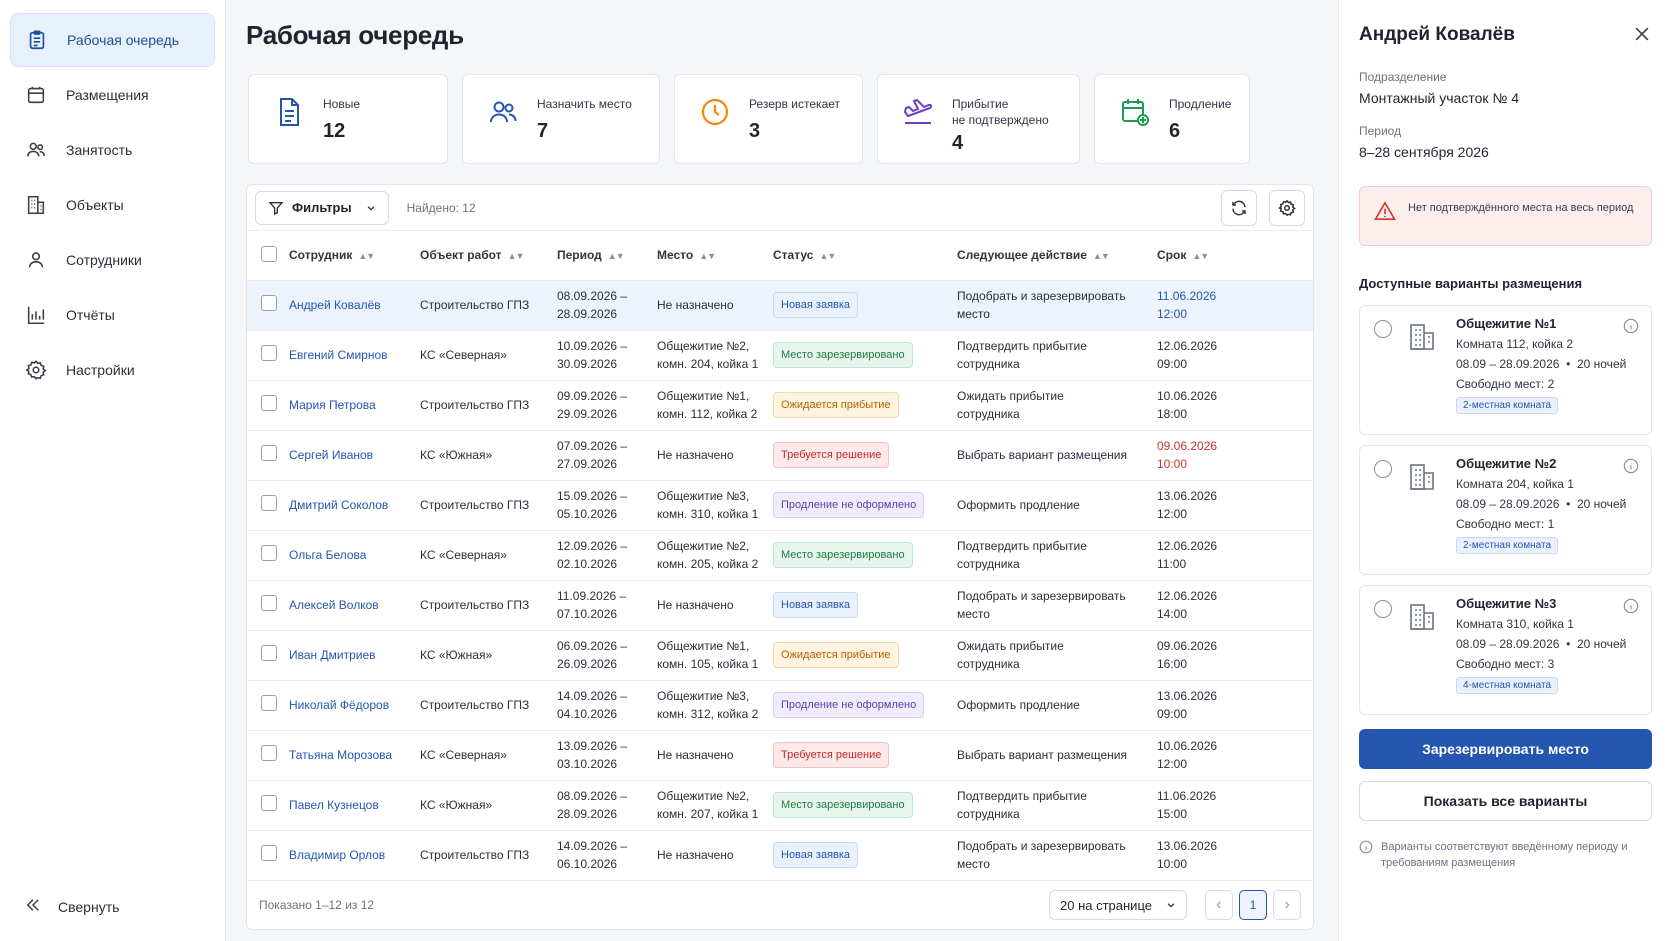 The image size is (1672, 941). I want to click on next-action-line1: Ожидать прибытие, so click(1010, 396).